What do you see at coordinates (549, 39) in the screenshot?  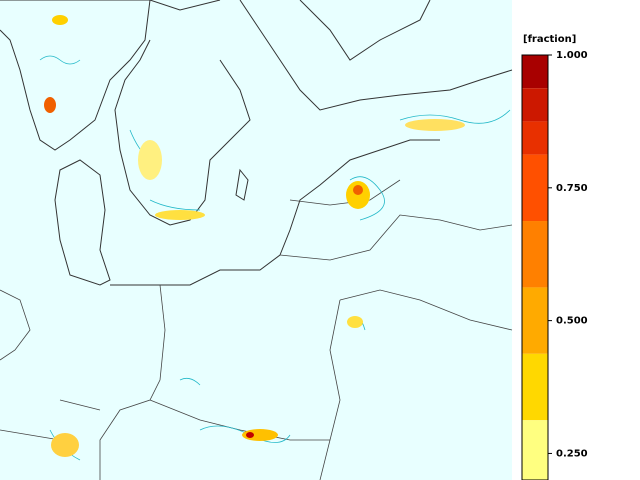 I see `colorbar-title: [fraction]` at bounding box center [549, 39].